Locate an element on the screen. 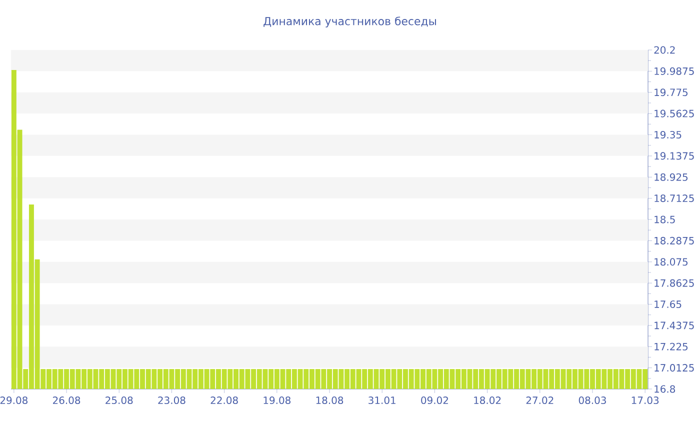  x-tick-label: 22.08 is located at coordinates (224, 400).